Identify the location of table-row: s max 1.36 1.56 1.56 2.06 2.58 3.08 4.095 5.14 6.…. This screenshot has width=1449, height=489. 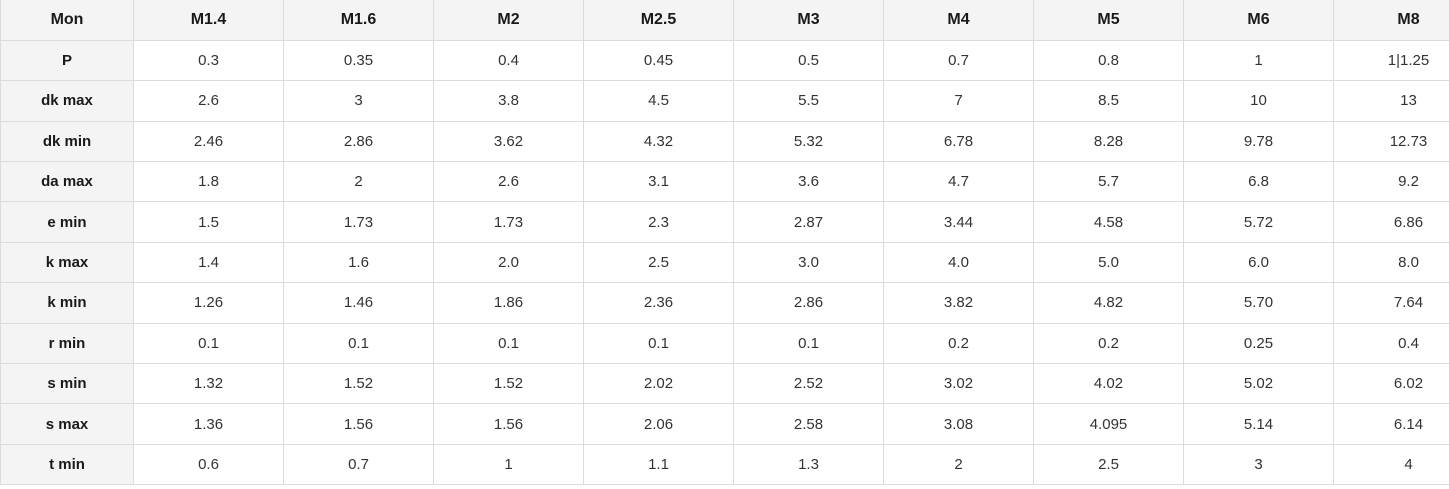
(724, 424).